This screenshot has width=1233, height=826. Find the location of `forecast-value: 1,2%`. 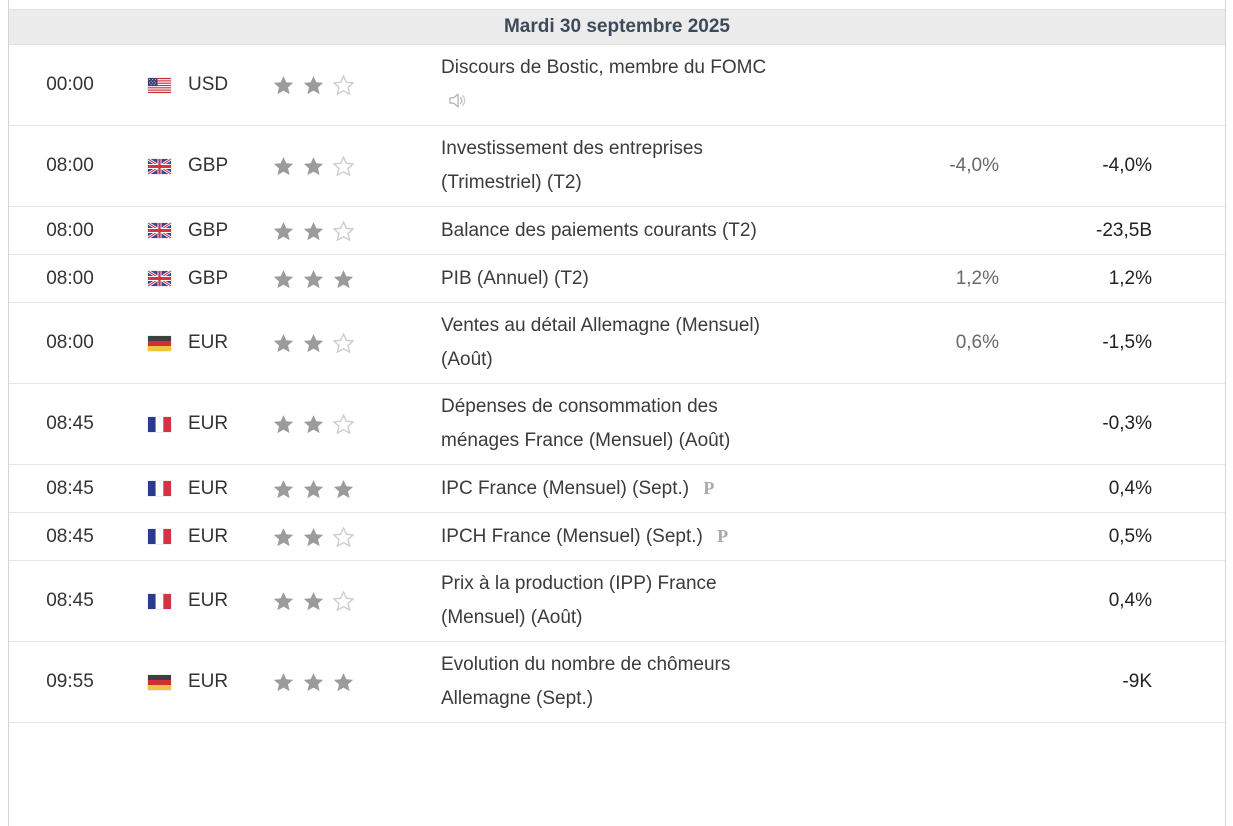

forecast-value: 1,2% is located at coordinates (977, 278).